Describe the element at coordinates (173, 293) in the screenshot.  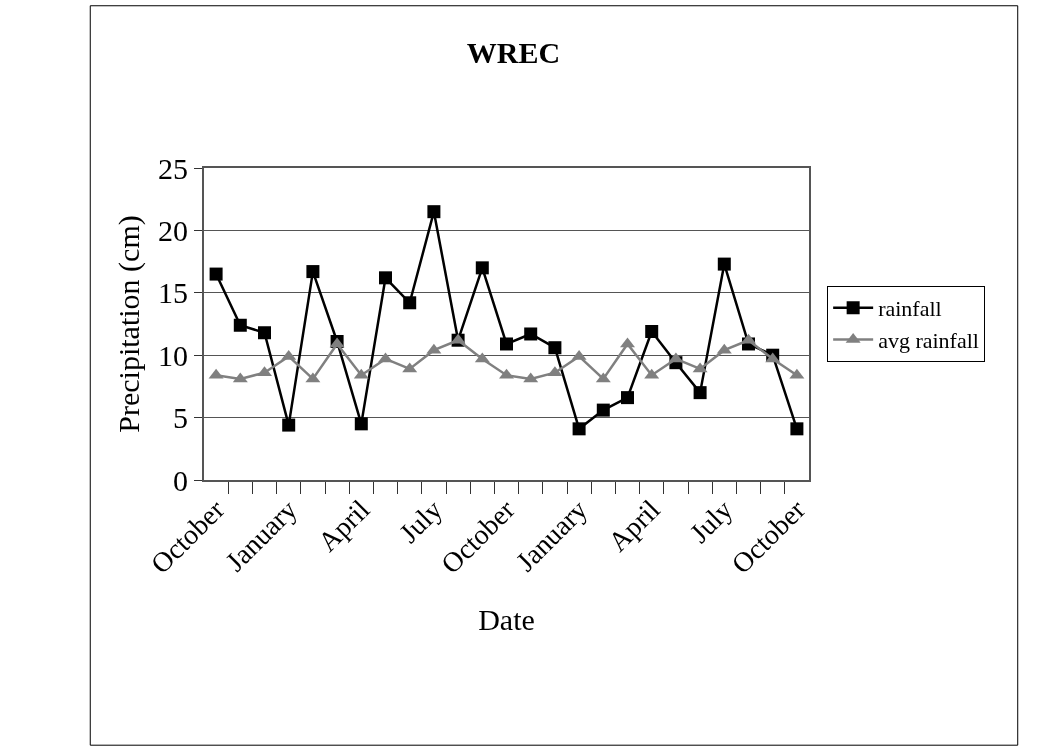
I see `y-tick-label: 15` at that location.